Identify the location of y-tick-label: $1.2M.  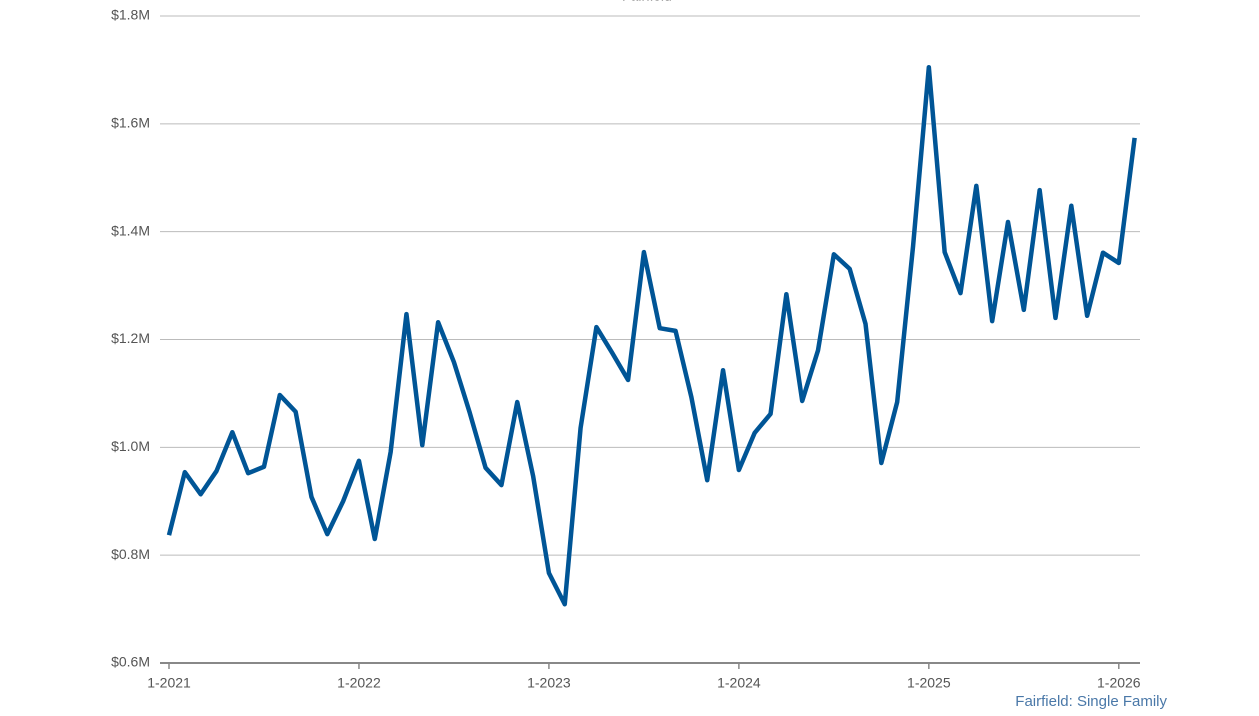
(130, 338).